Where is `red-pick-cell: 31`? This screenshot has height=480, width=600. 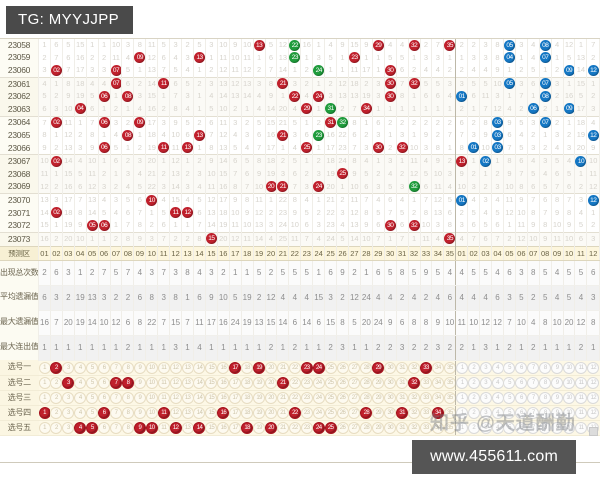
red-pick-cell: 31 is located at coordinates (402, 428).